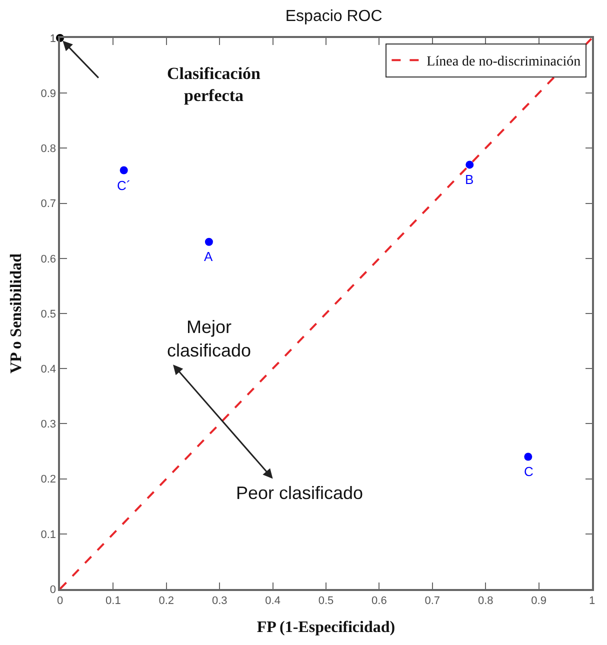 This screenshot has width=607, height=645. I want to click on annotation: A, so click(208, 256).